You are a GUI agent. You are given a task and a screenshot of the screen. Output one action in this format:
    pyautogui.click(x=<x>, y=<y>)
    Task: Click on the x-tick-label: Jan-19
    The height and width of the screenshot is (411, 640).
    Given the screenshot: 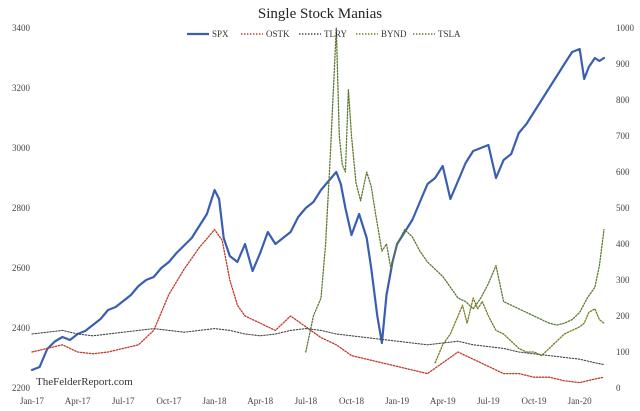 What is the action you would take?
    pyautogui.click(x=397, y=401)
    